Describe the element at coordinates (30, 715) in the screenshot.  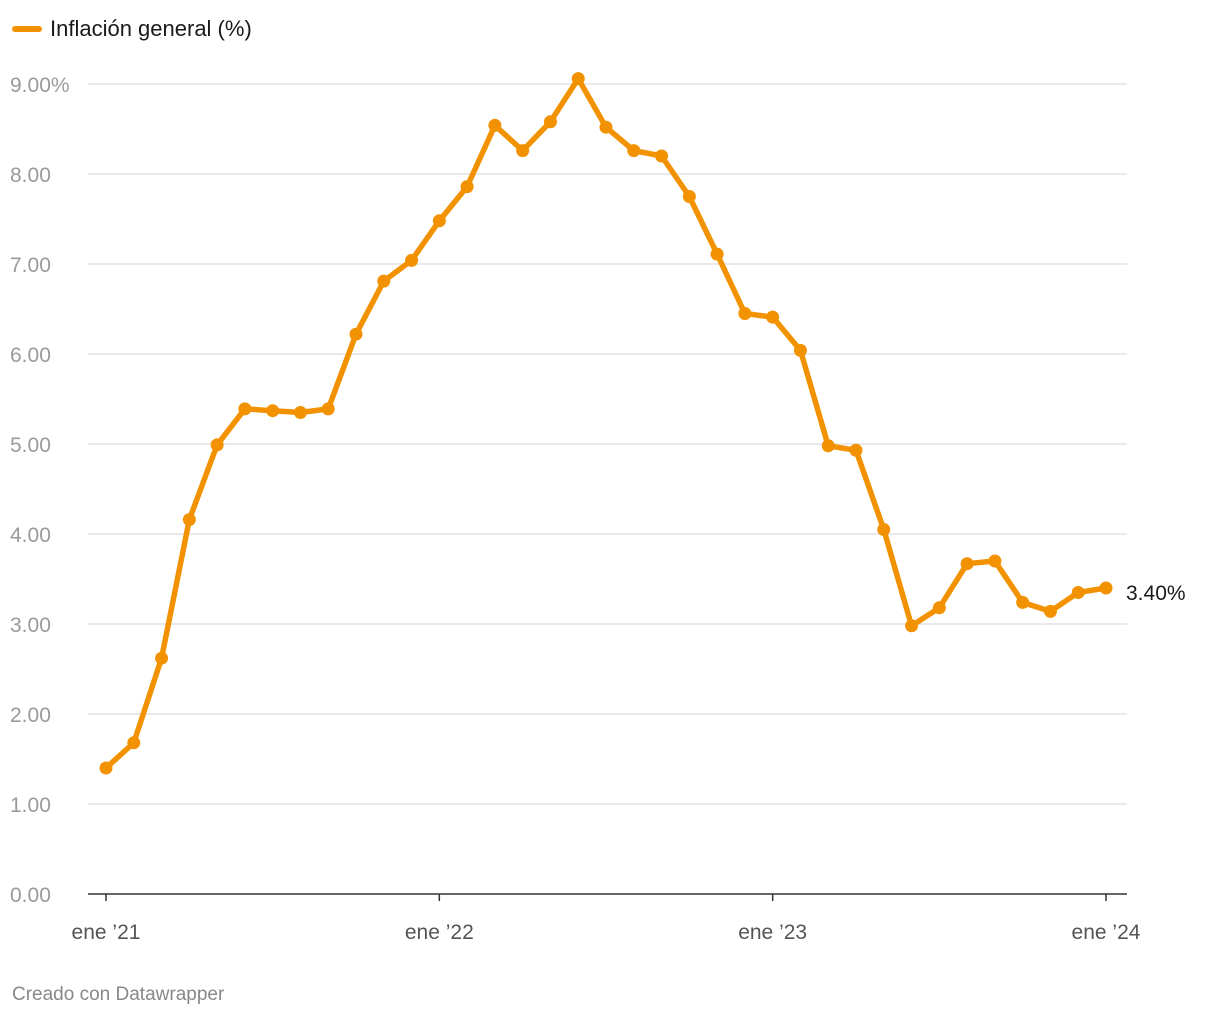
I see `y-tick-label: 2.00` at that location.